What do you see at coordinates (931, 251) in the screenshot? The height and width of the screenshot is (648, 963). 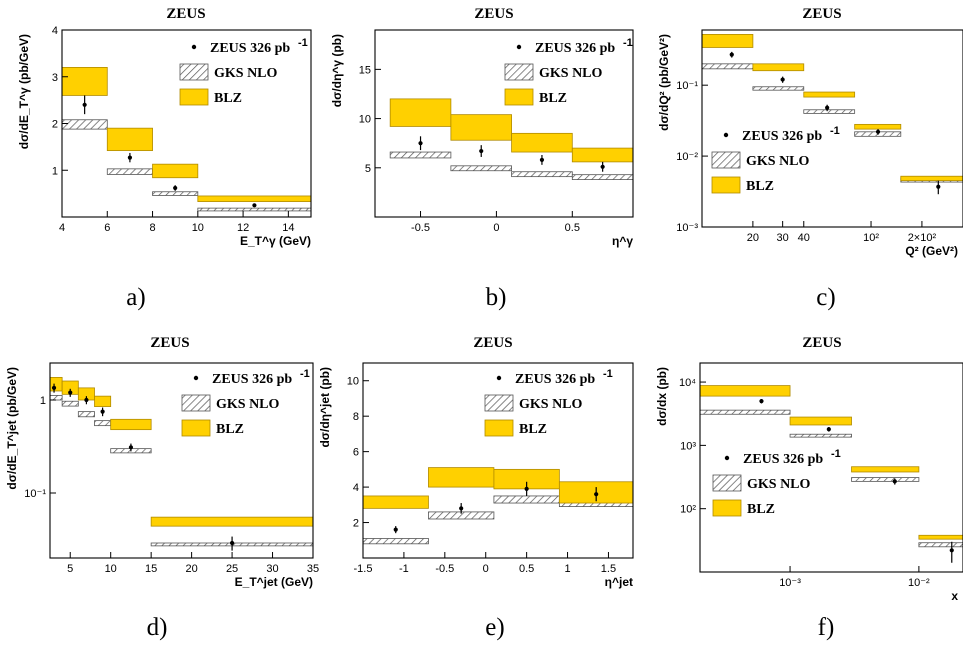 I see `x-axis-label: Q² (GeV²)` at bounding box center [931, 251].